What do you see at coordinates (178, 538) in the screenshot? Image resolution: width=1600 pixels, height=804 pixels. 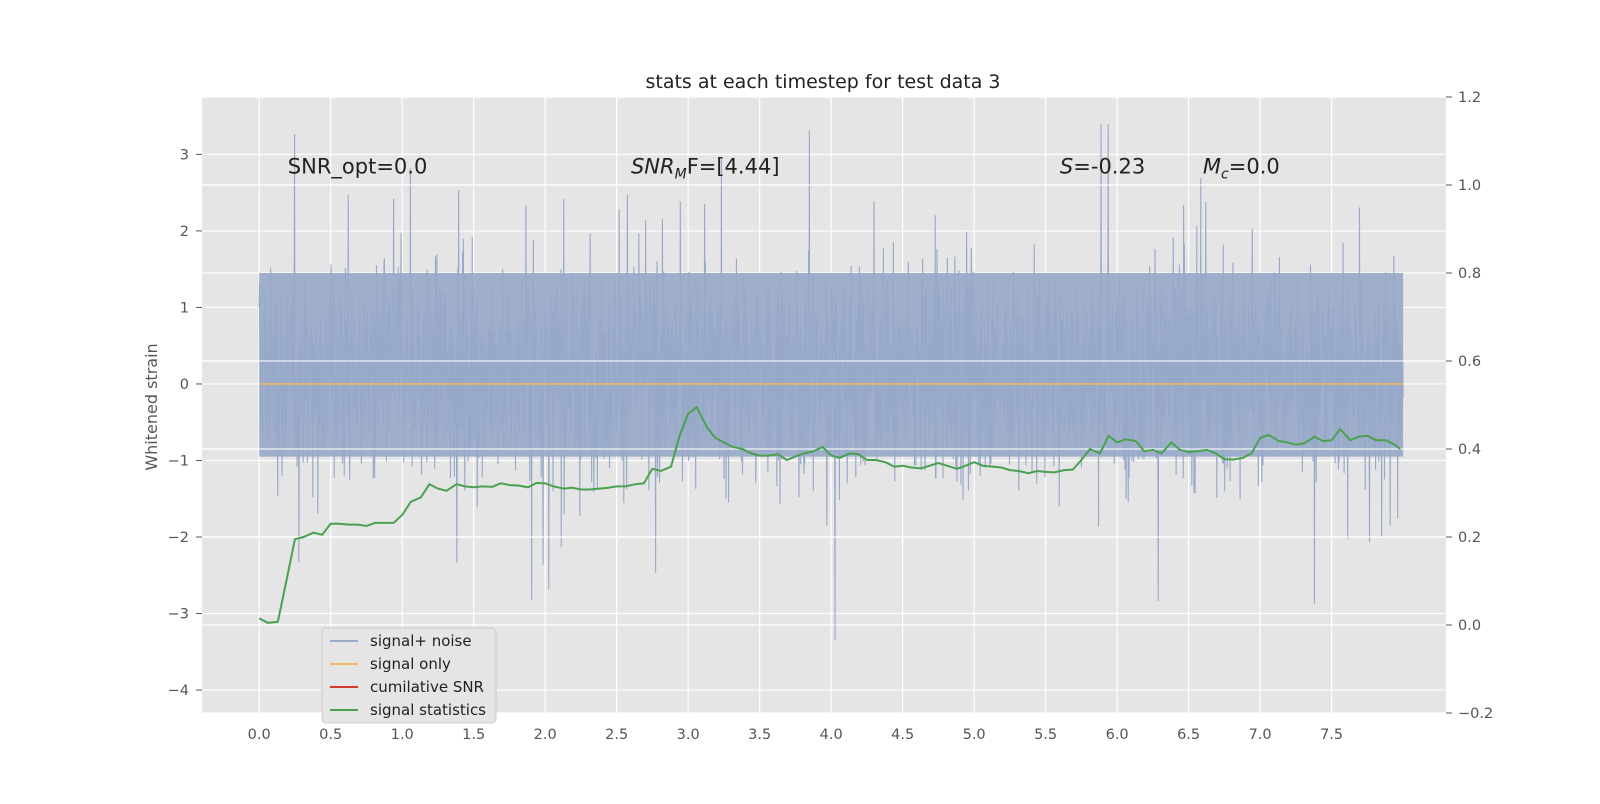 I see `y-tick-label: −2` at bounding box center [178, 538].